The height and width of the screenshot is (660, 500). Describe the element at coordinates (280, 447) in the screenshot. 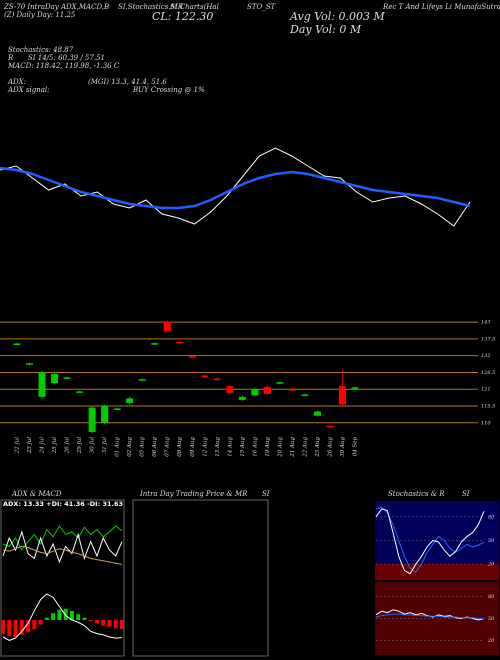

I see `x-tick-label: 20 Aug` at that location.